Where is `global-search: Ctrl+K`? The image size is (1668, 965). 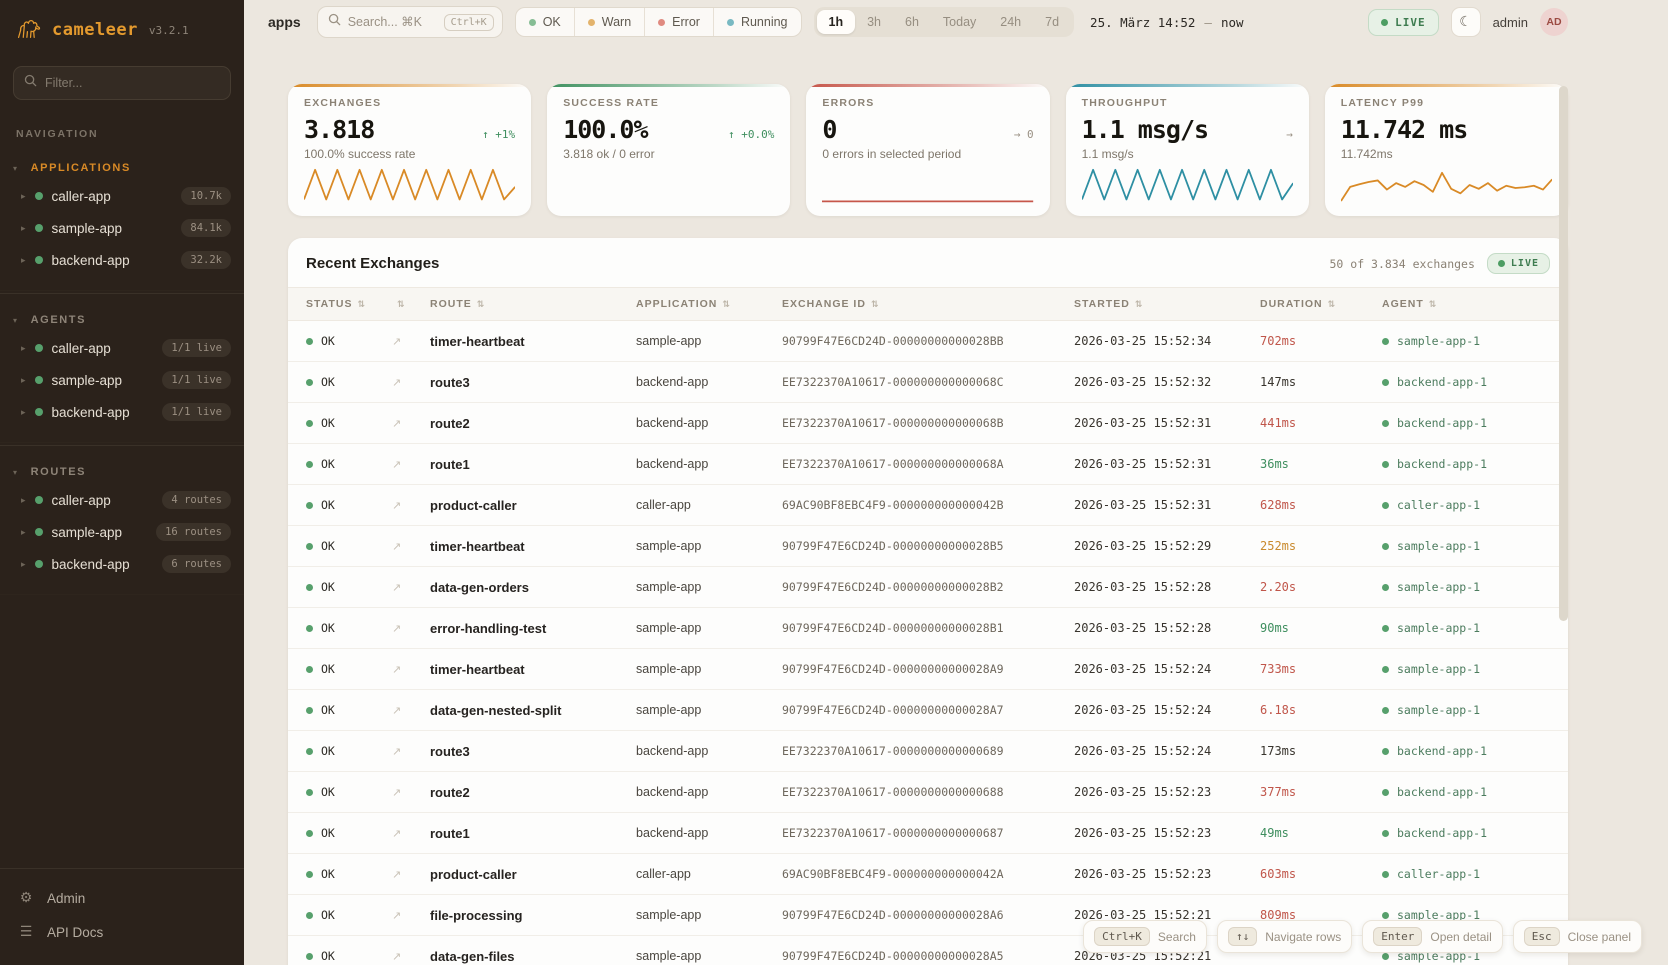 global-search: Ctrl+K is located at coordinates (409, 22).